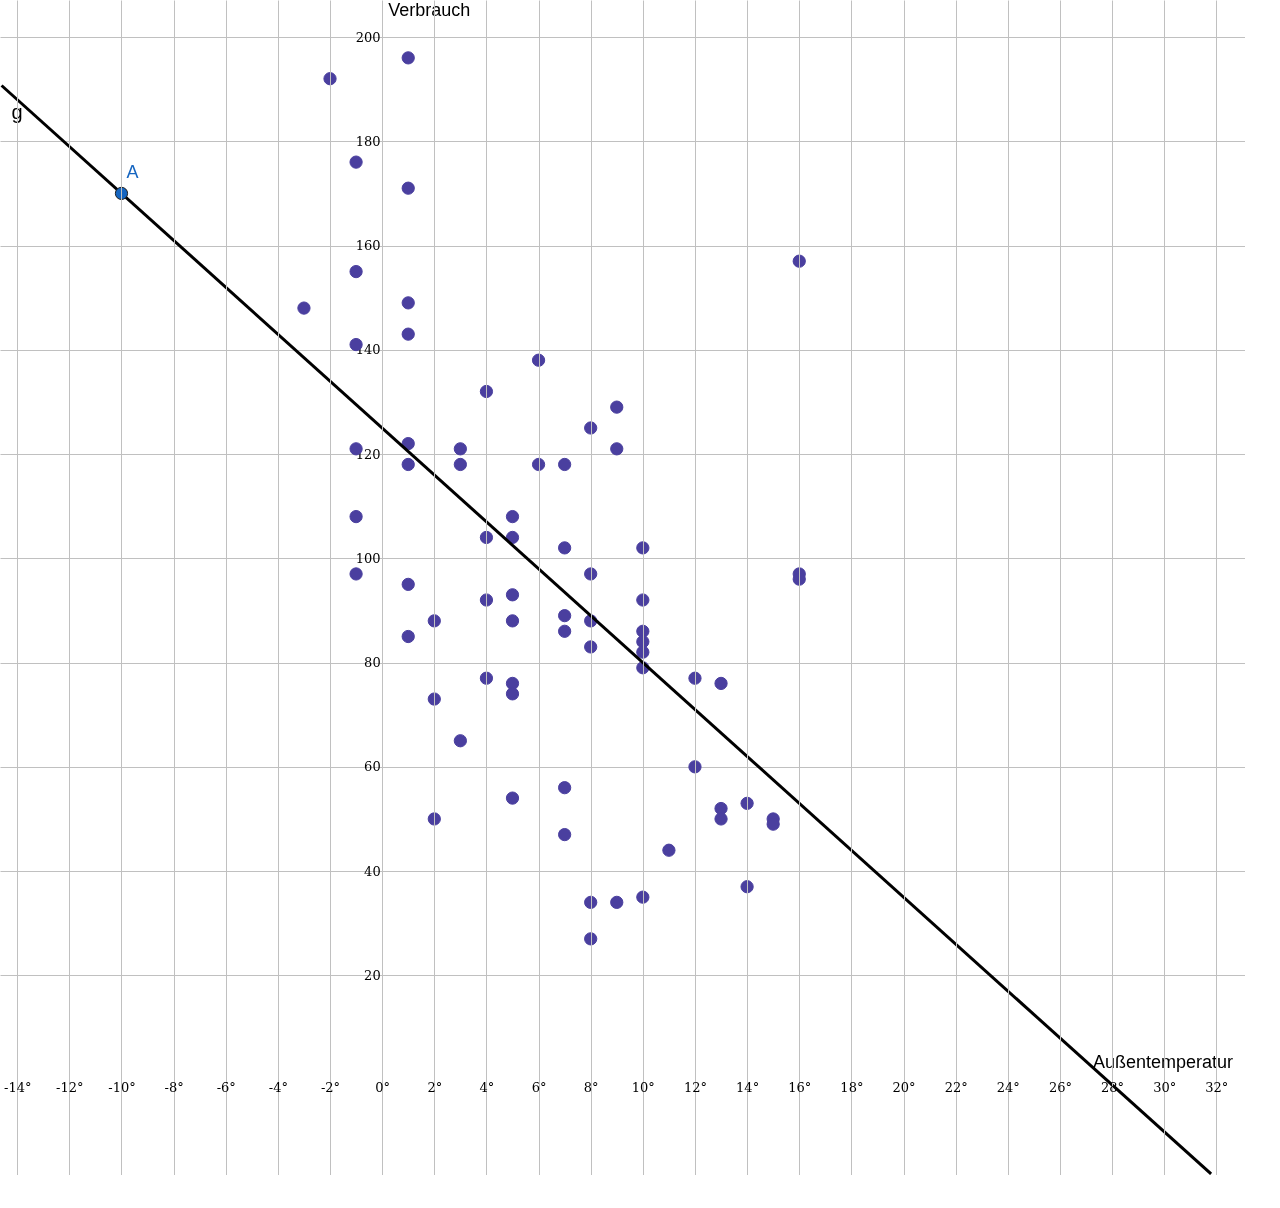  What do you see at coordinates (487, 1088) in the screenshot?
I see `x-tick-label: 4°` at bounding box center [487, 1088].